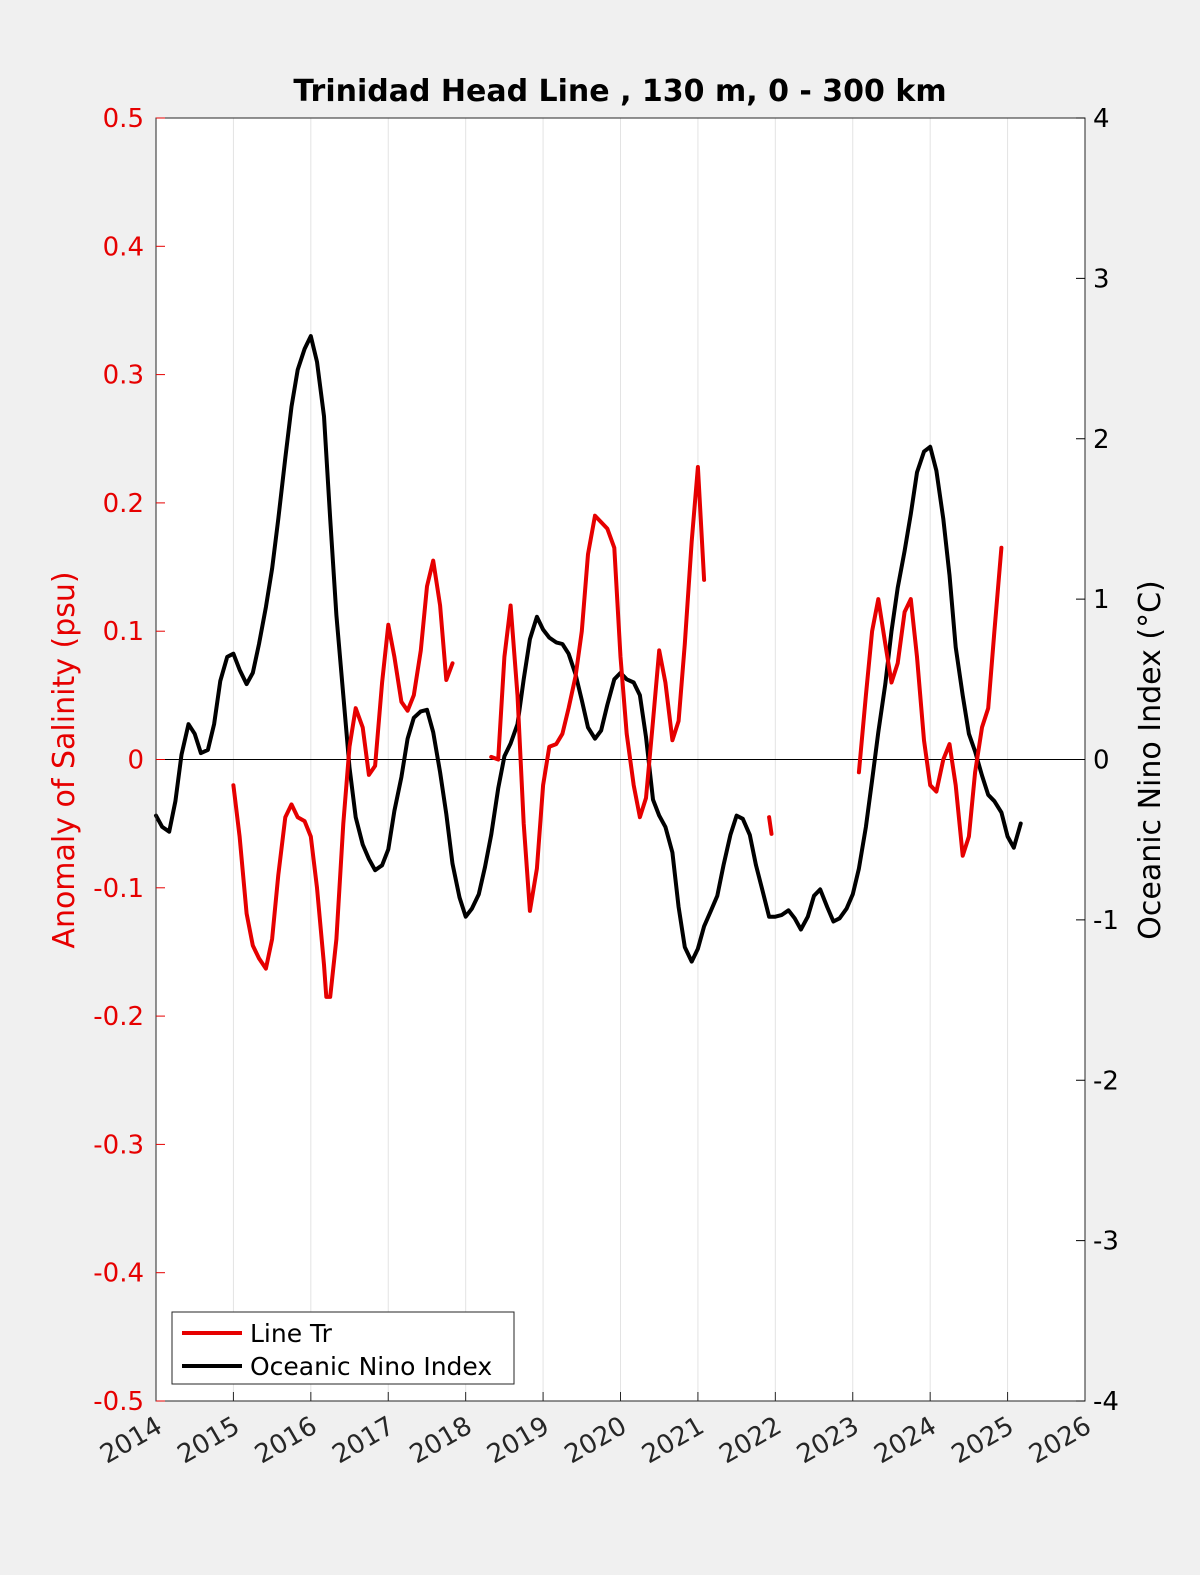 The height and width of the screenshot is (1575, 1200). What do you see at coordinates (118, 1274) in the screenshot?
I see `left-y-tick-label: -0.4` at bounding box center [118, 1274].